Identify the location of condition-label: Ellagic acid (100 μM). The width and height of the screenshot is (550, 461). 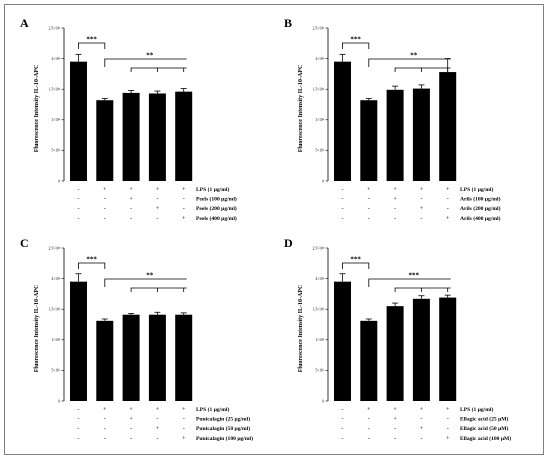
(485, 438).